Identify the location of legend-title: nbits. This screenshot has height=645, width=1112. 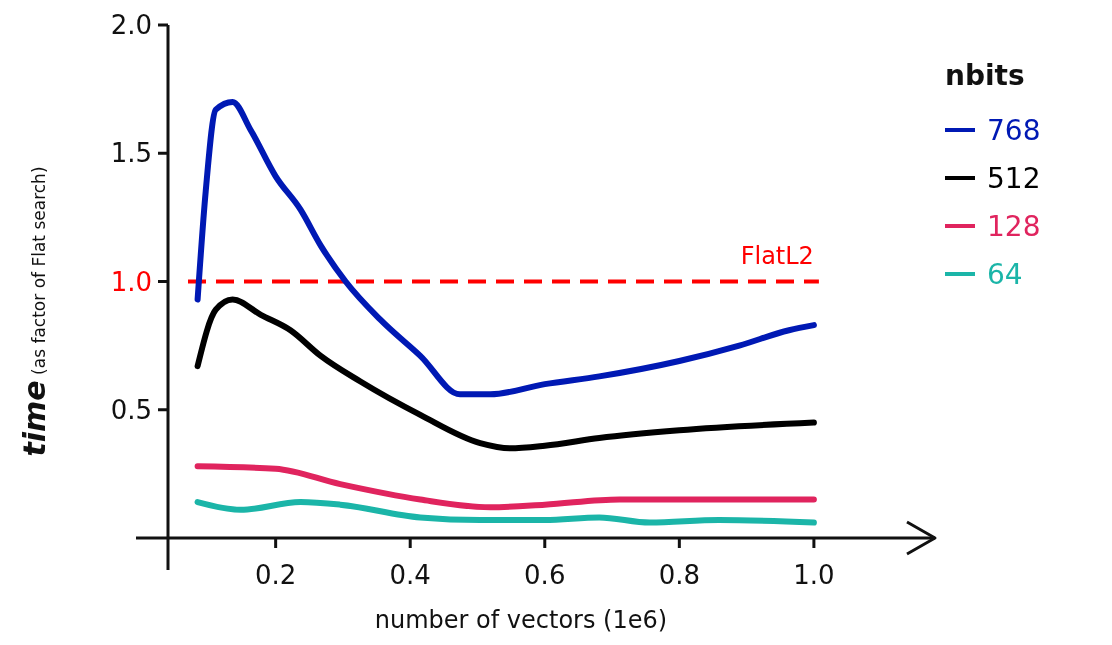
(985, 75).